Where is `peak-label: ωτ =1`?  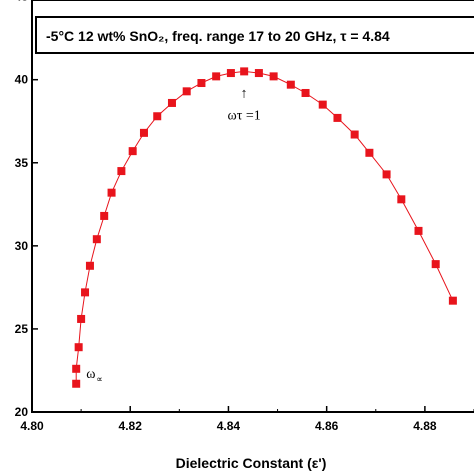 peak-label: ωτ =1 is located at coordinates (244, 115).